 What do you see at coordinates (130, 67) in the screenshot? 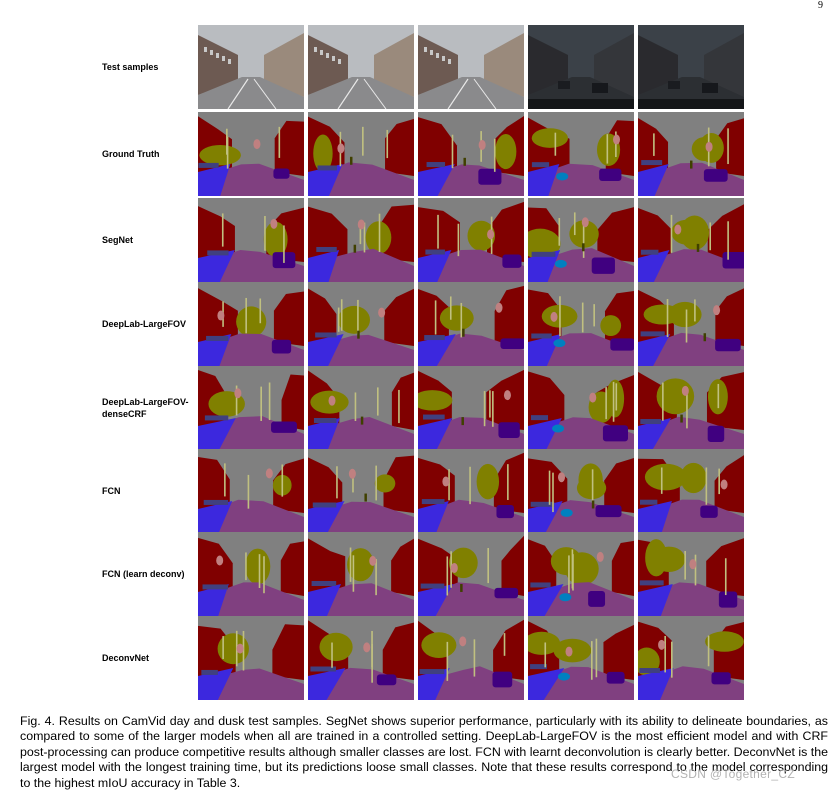
I see `row-label: Test samples` at bounding box center [130, 67].